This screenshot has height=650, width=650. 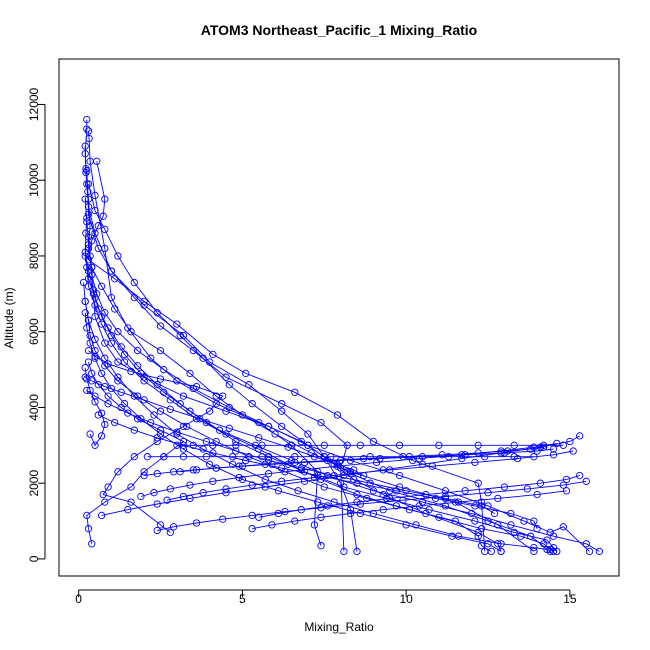 What do you see at coordinates (34, 255) in the screenshot?
I see `y-tick-label: 8000` at bounding box center [34, 255].